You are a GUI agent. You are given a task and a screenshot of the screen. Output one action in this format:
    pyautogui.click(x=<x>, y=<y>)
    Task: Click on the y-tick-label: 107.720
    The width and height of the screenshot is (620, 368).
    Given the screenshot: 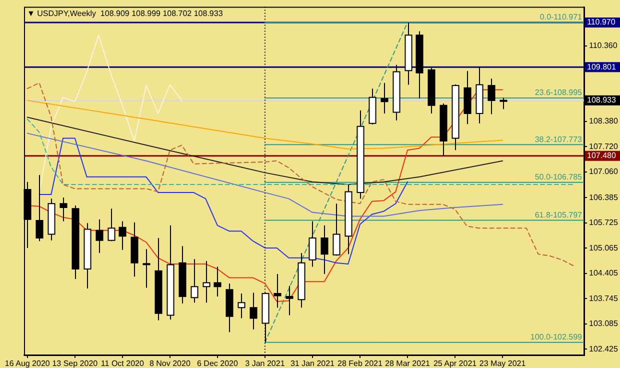 What is the action you would take?
    pyautogui.click(x=603, y=146)
    